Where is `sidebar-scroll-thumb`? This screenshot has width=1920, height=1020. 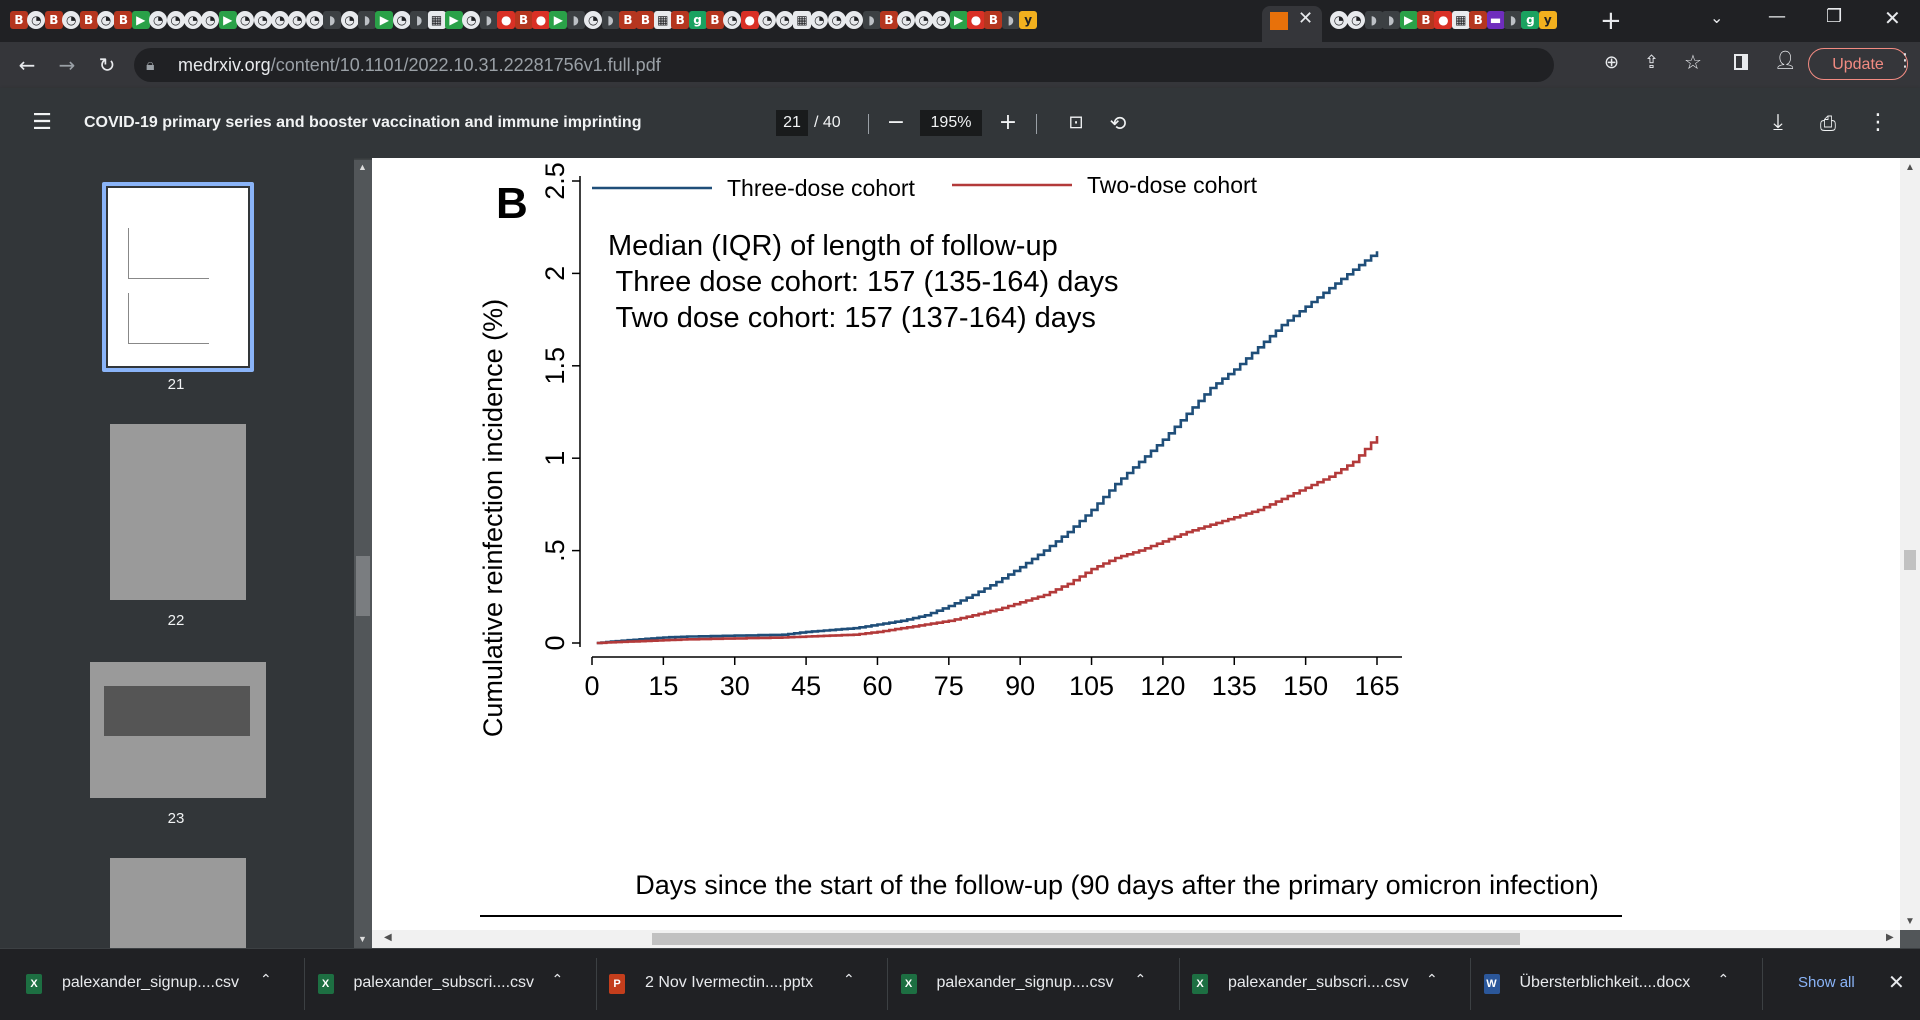
sidebar-scroll-thumb is located at coordinates (363, 586).